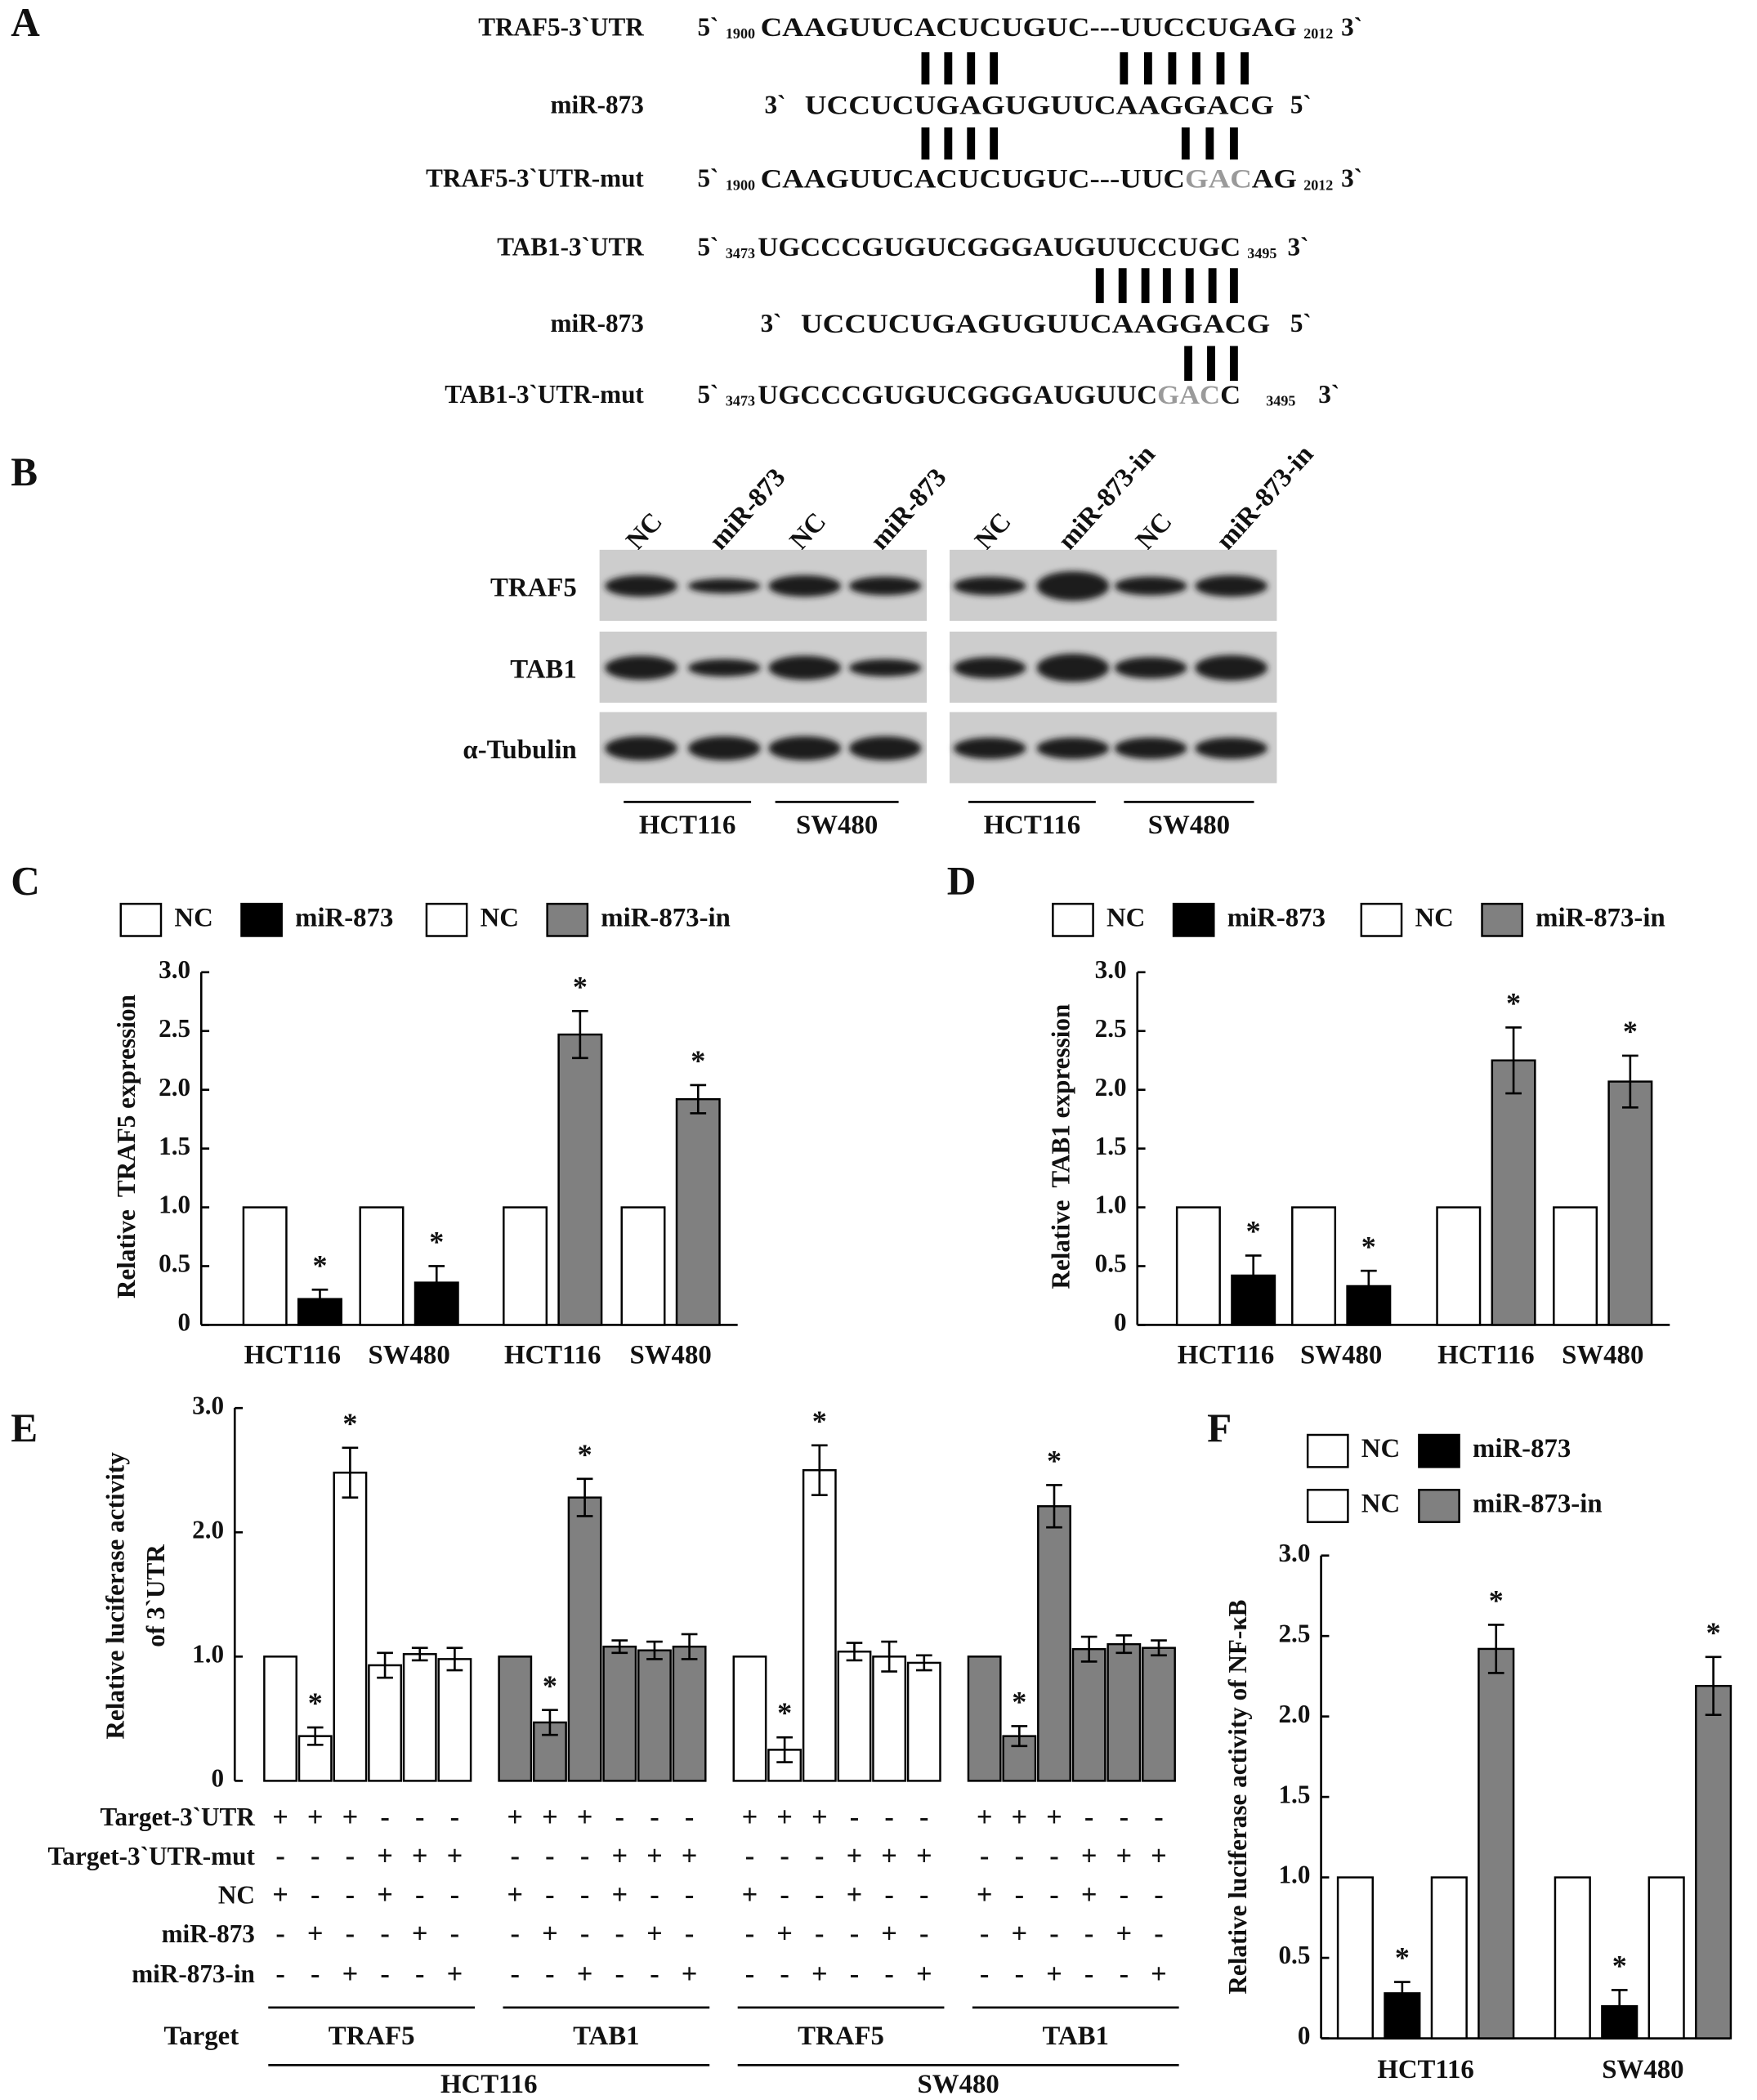 The width and height of the screenshot is (1757, 2100). I want to click on y-tick-label: 2.0, so click(1111, 1087).